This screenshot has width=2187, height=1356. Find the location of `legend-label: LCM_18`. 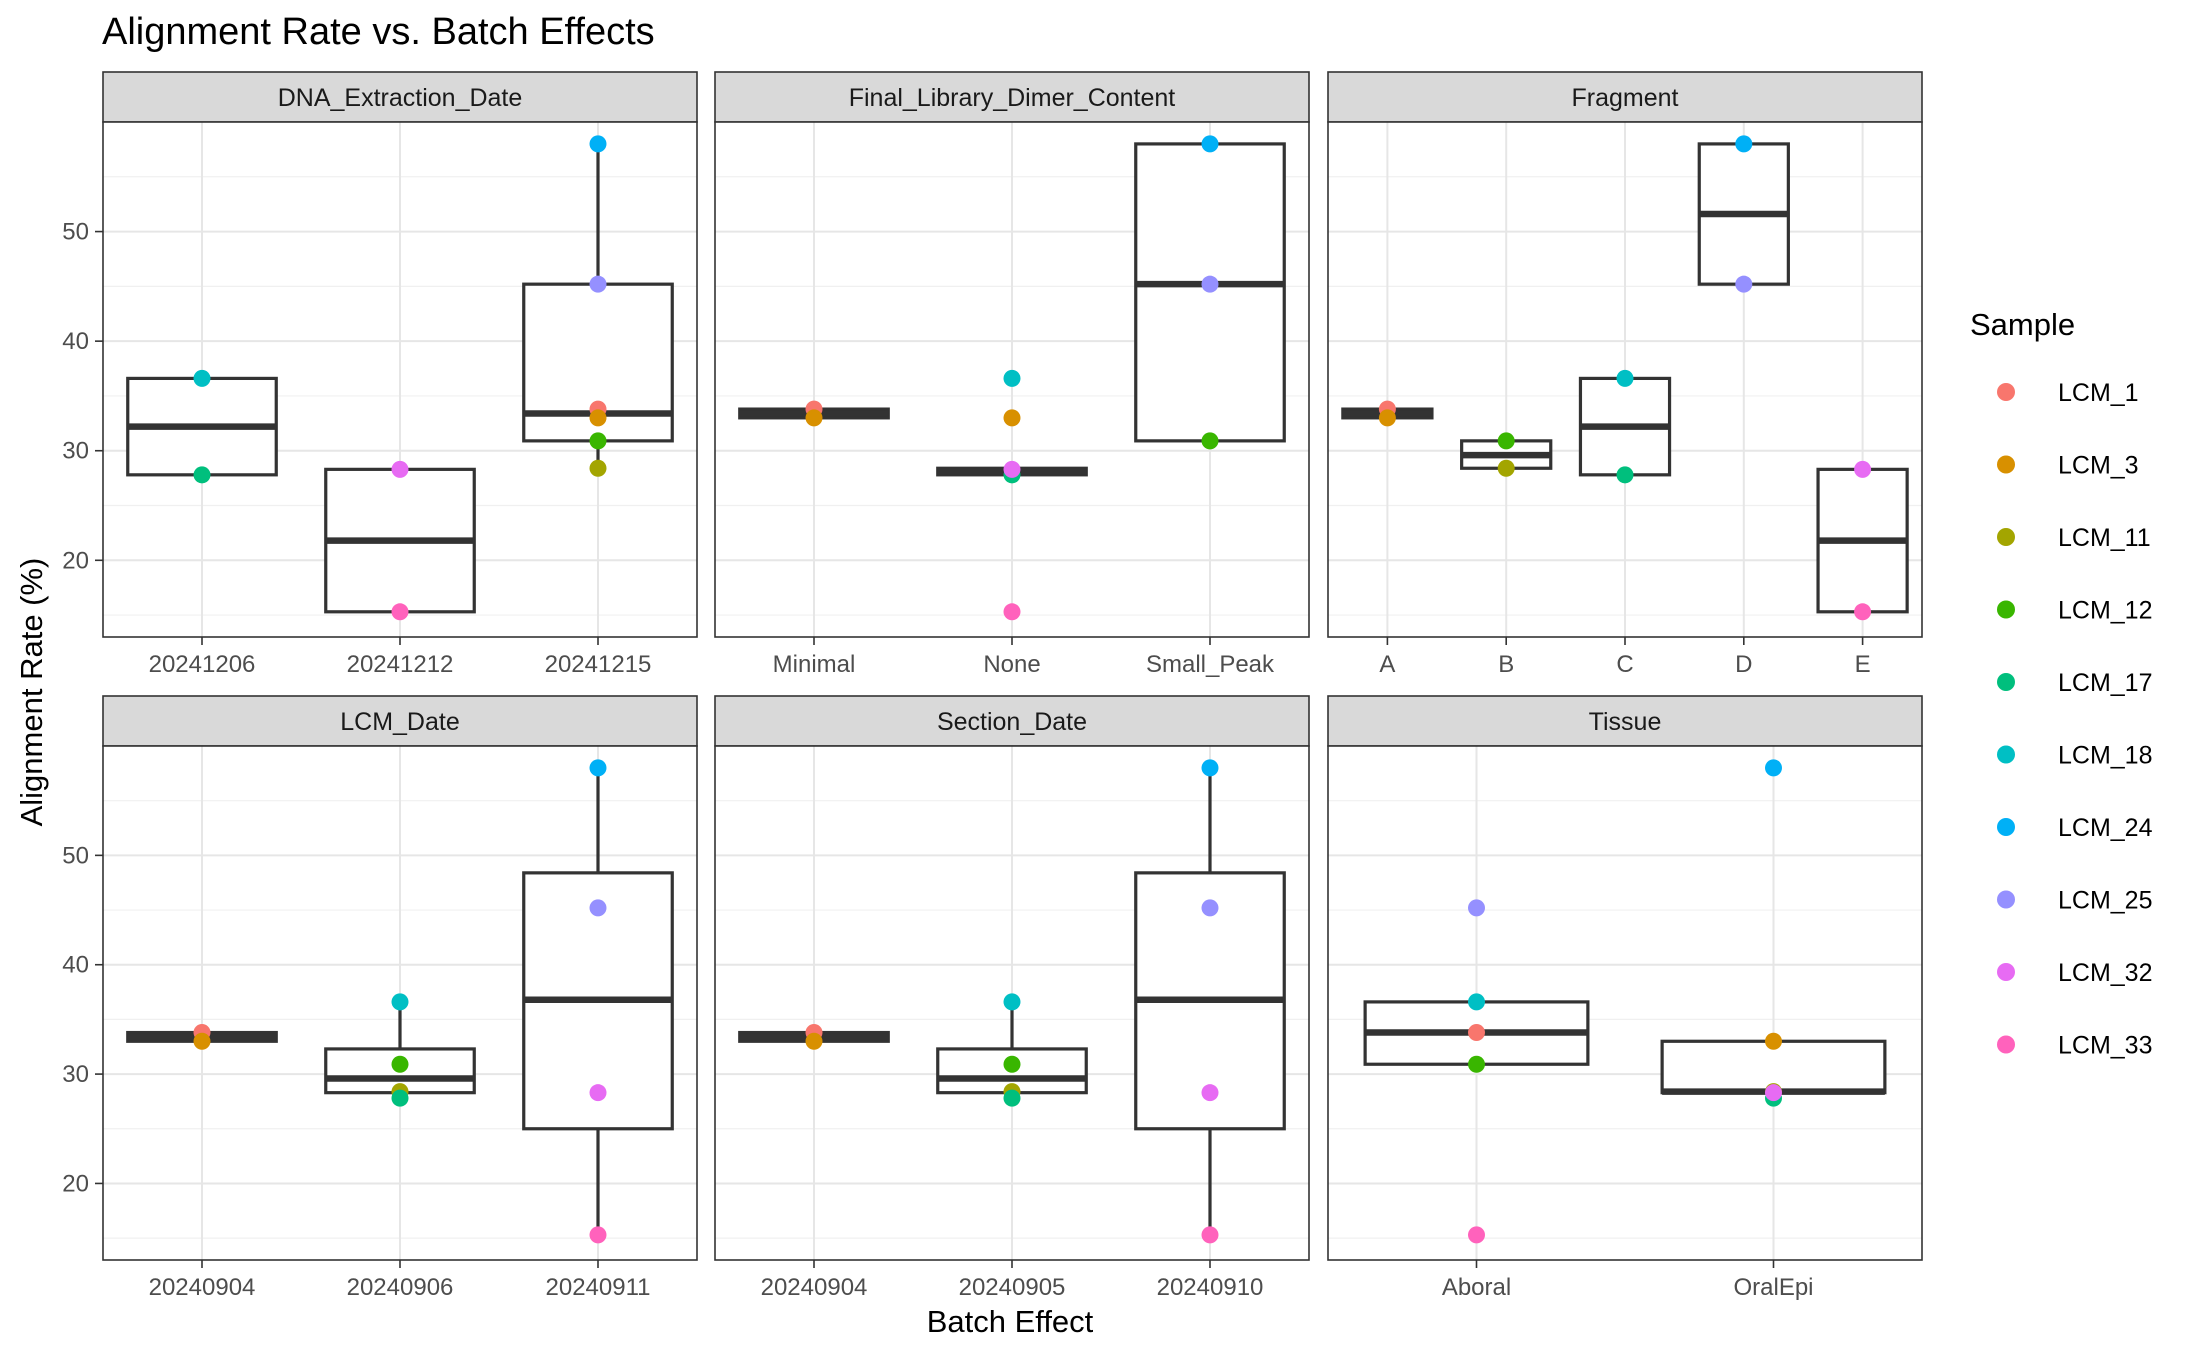

legend-label: LCM_18 is located at coordinates (2105, 756).